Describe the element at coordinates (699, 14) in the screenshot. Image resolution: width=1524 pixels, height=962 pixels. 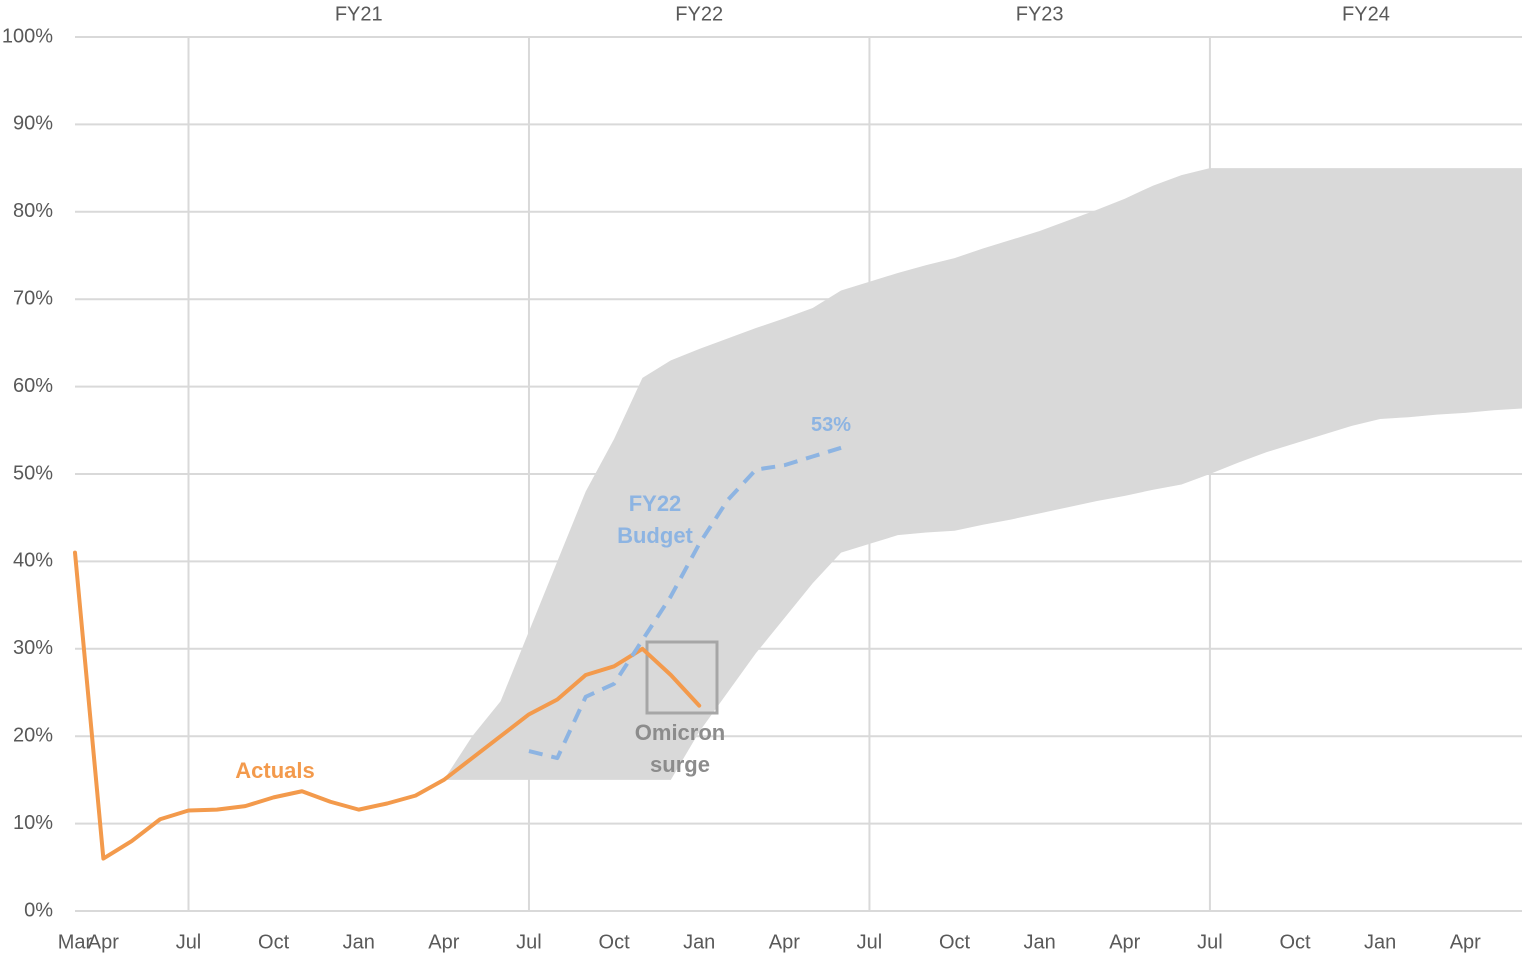
I see `fiscal-year-label: FY22` at that location.